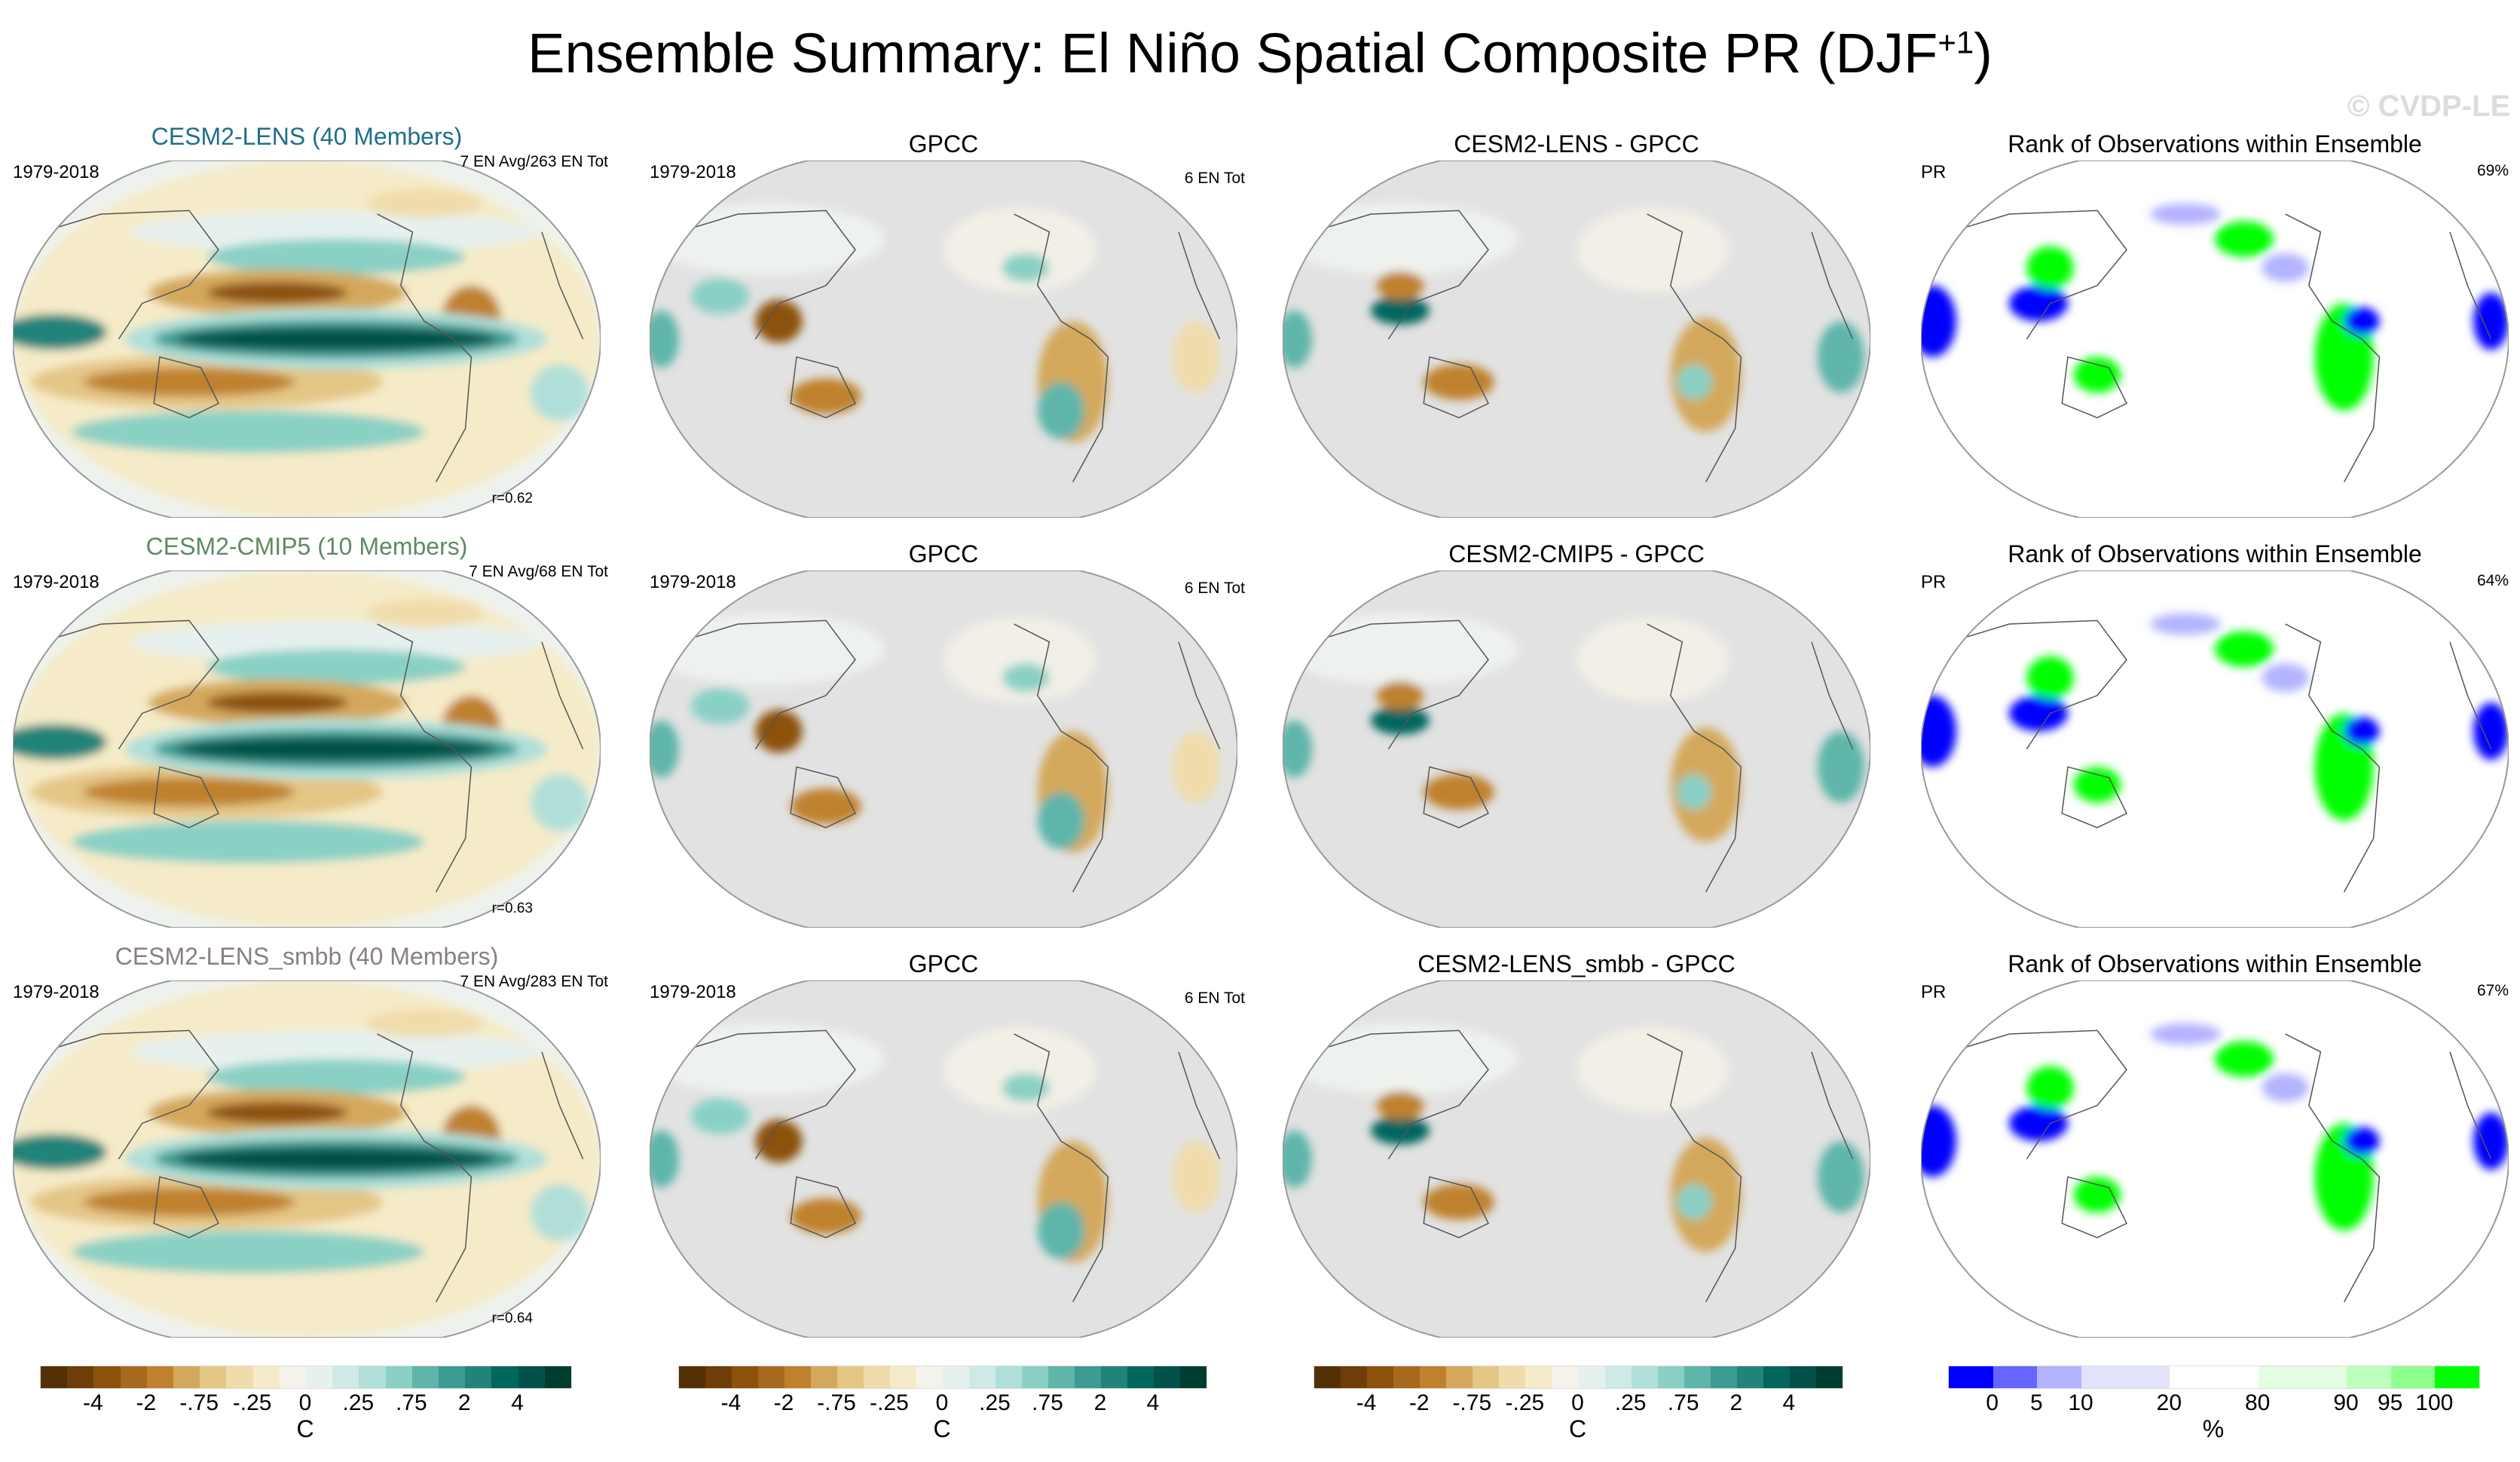  I want to click on ocean-background, so click(2215, 339).